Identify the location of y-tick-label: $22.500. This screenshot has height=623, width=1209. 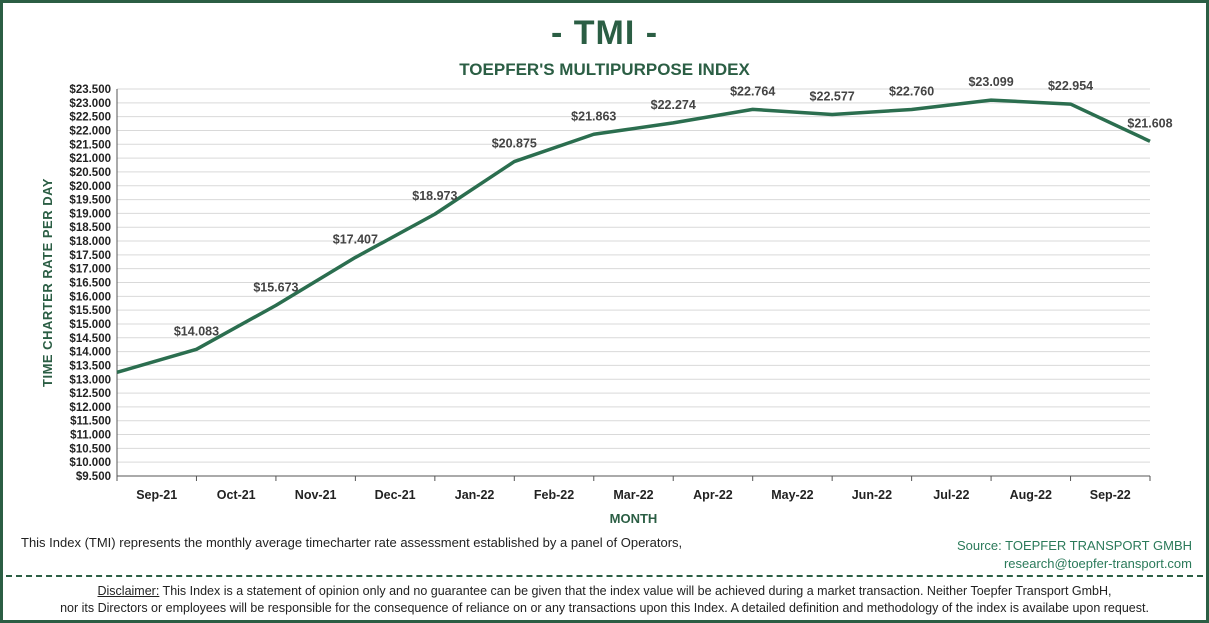
(90, 118).